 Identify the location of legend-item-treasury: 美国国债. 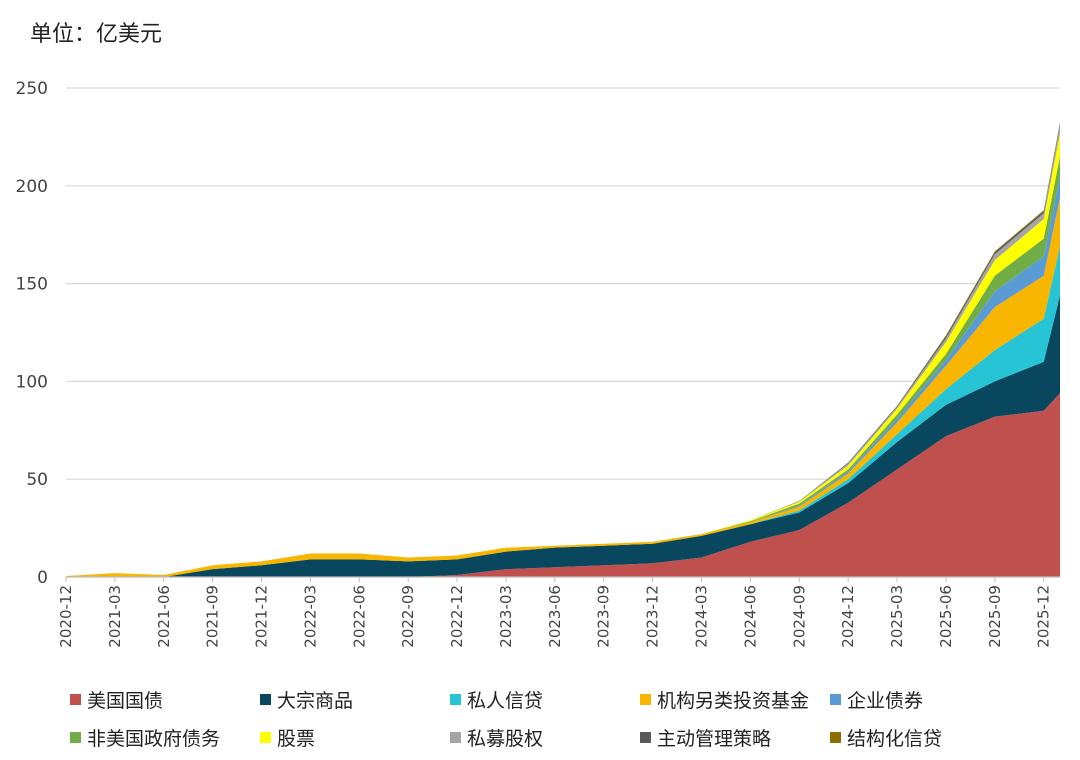
(165, 699).